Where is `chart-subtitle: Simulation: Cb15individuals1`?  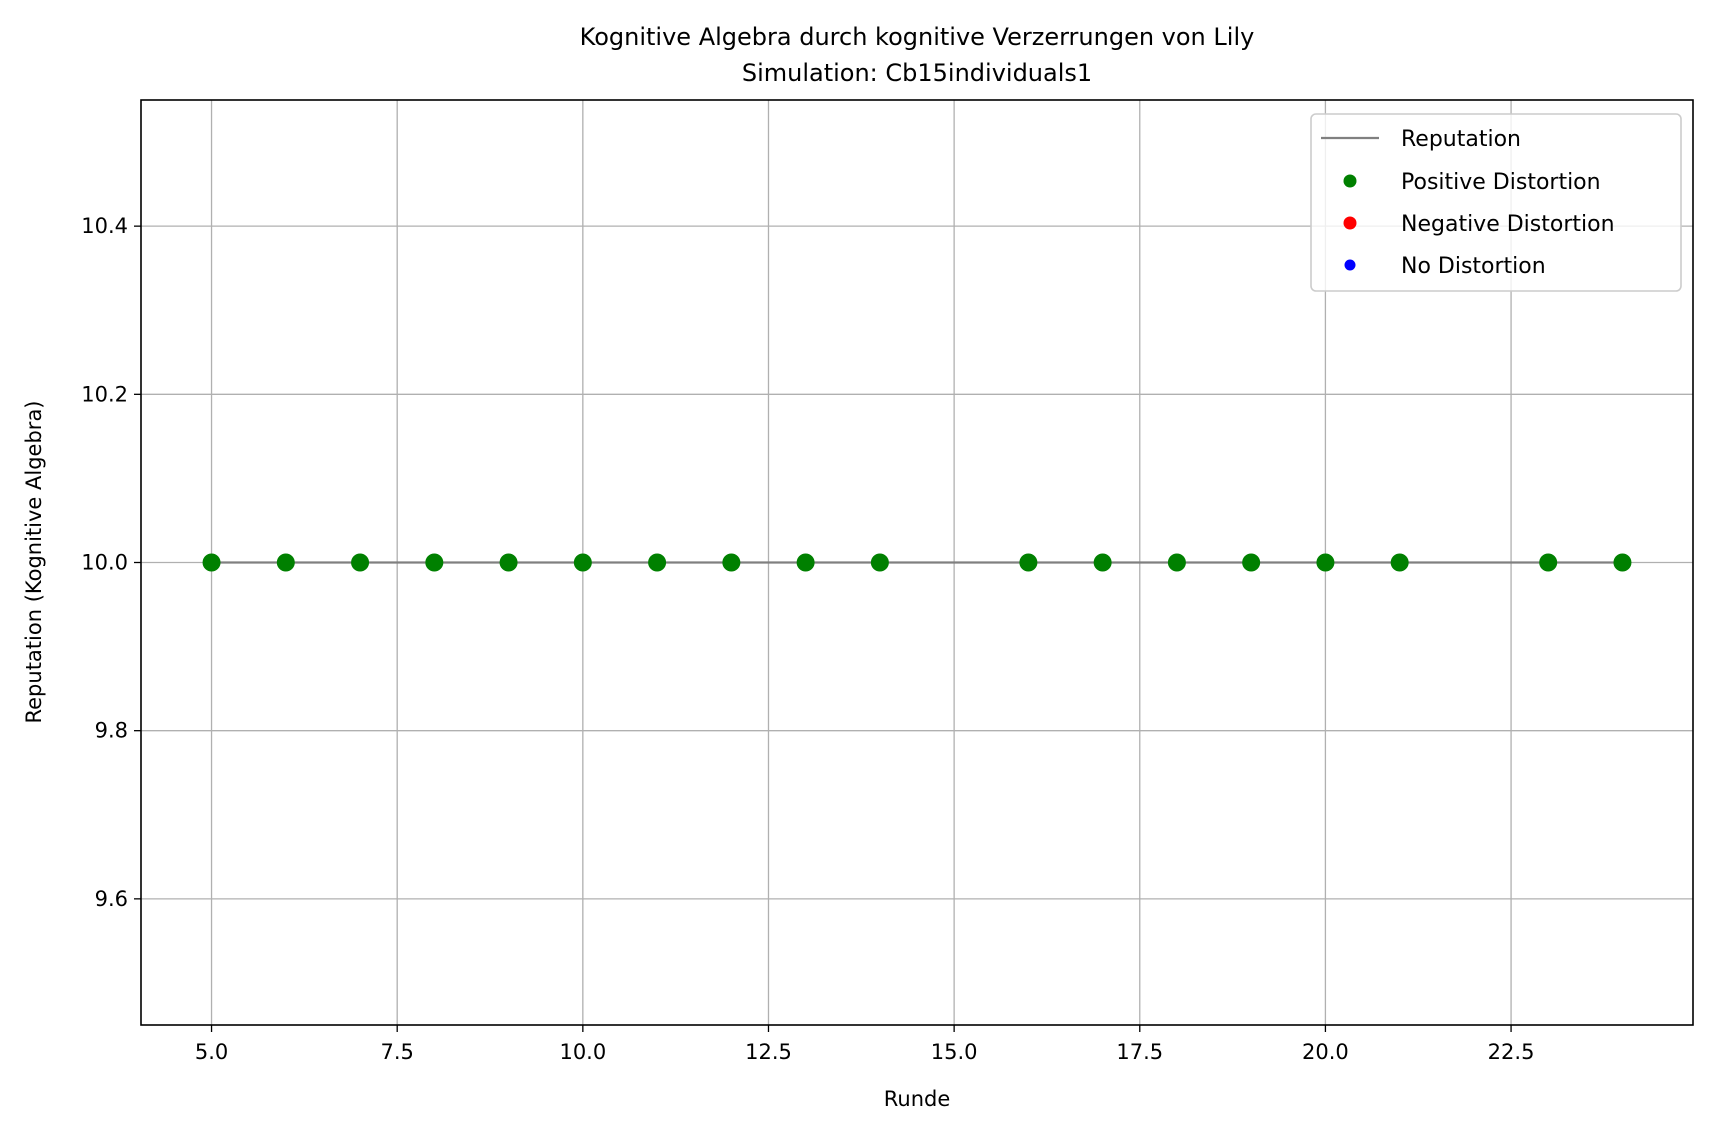
chart-subtitle: Simulation: Cb15individuals1 is located at coordinates (917, 73).